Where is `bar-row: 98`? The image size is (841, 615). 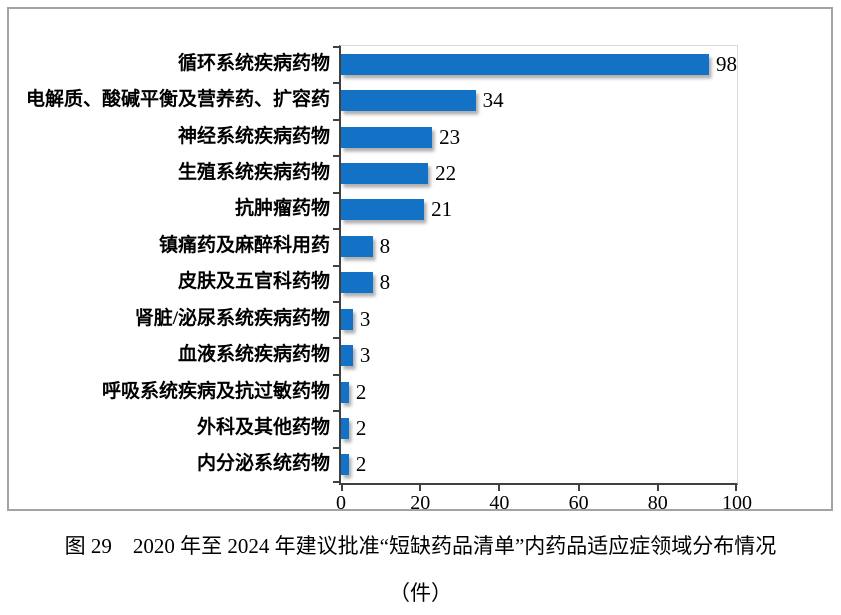 bar-row: 98 is located at coordinates (539, 64).